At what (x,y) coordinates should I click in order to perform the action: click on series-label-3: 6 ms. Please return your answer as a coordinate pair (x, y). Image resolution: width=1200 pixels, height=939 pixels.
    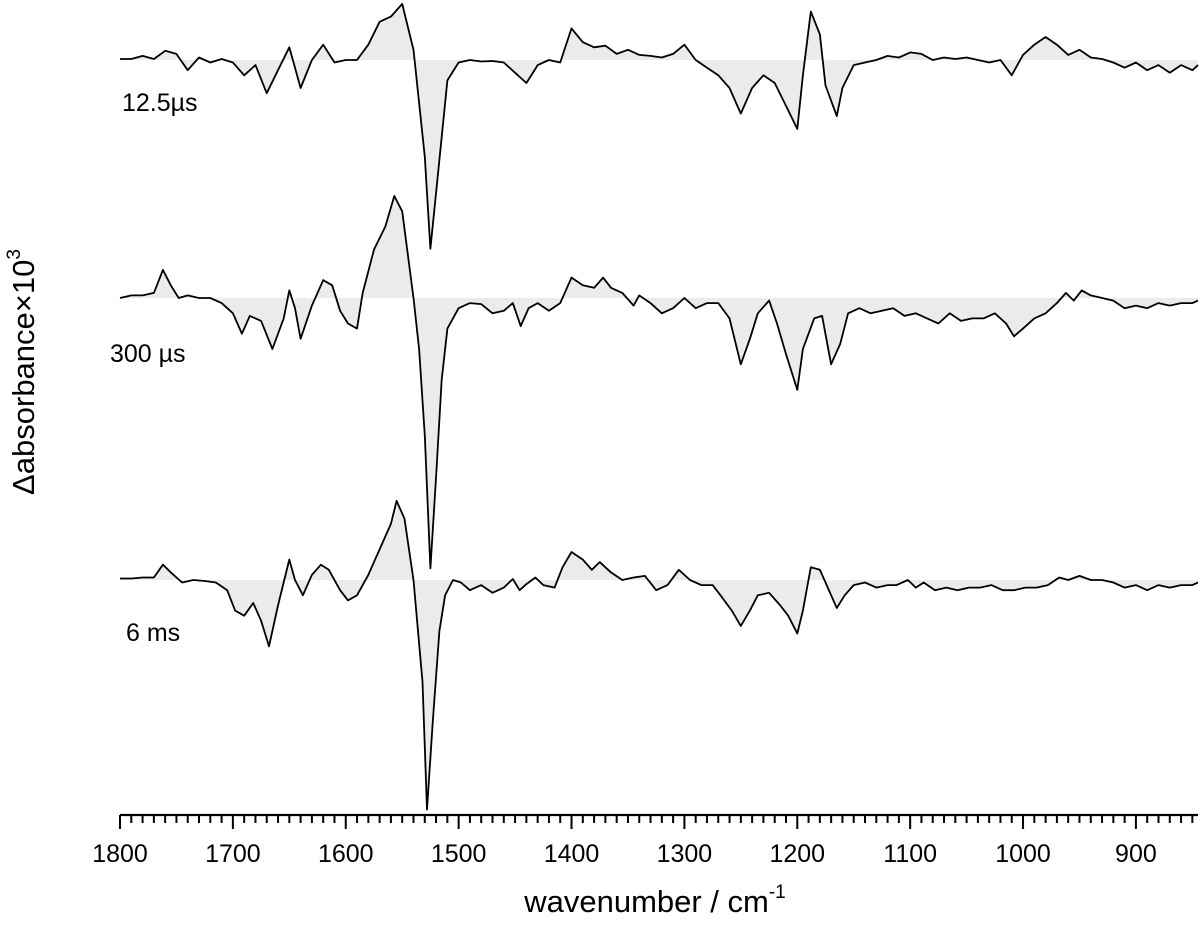
    Looking at the image, I should click on (153, 633).